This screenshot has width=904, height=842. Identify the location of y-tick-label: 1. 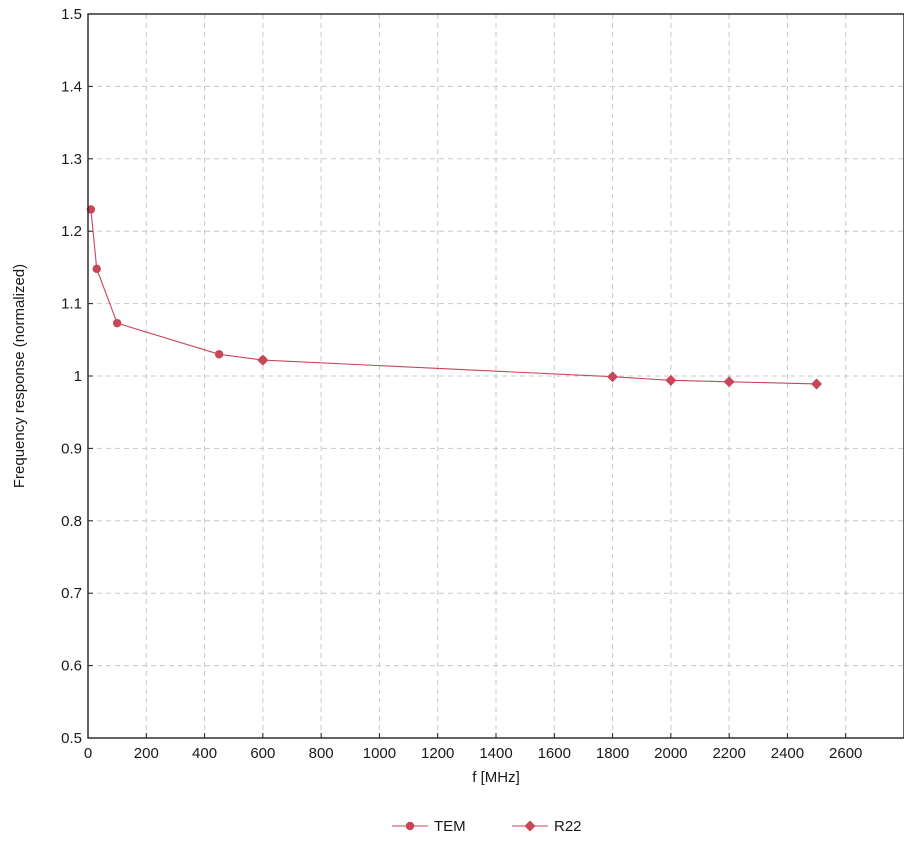
(78, 376).